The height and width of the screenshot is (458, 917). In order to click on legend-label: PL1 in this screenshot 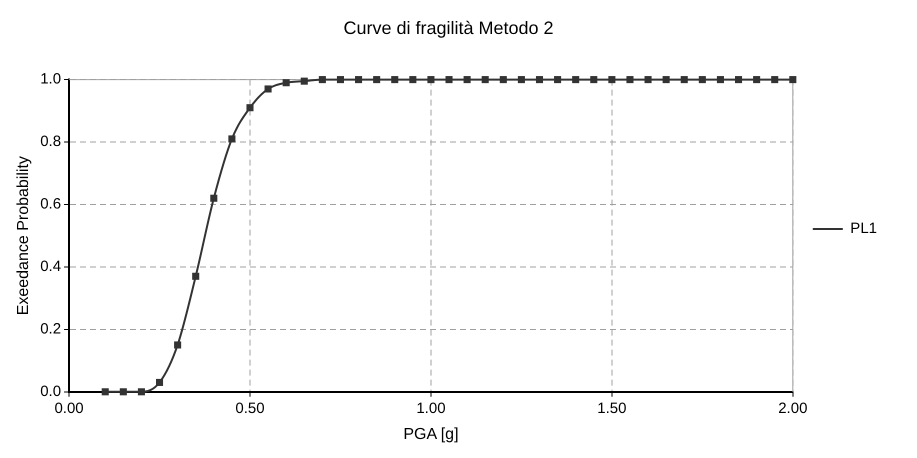, I will do `click(864, 229)`.